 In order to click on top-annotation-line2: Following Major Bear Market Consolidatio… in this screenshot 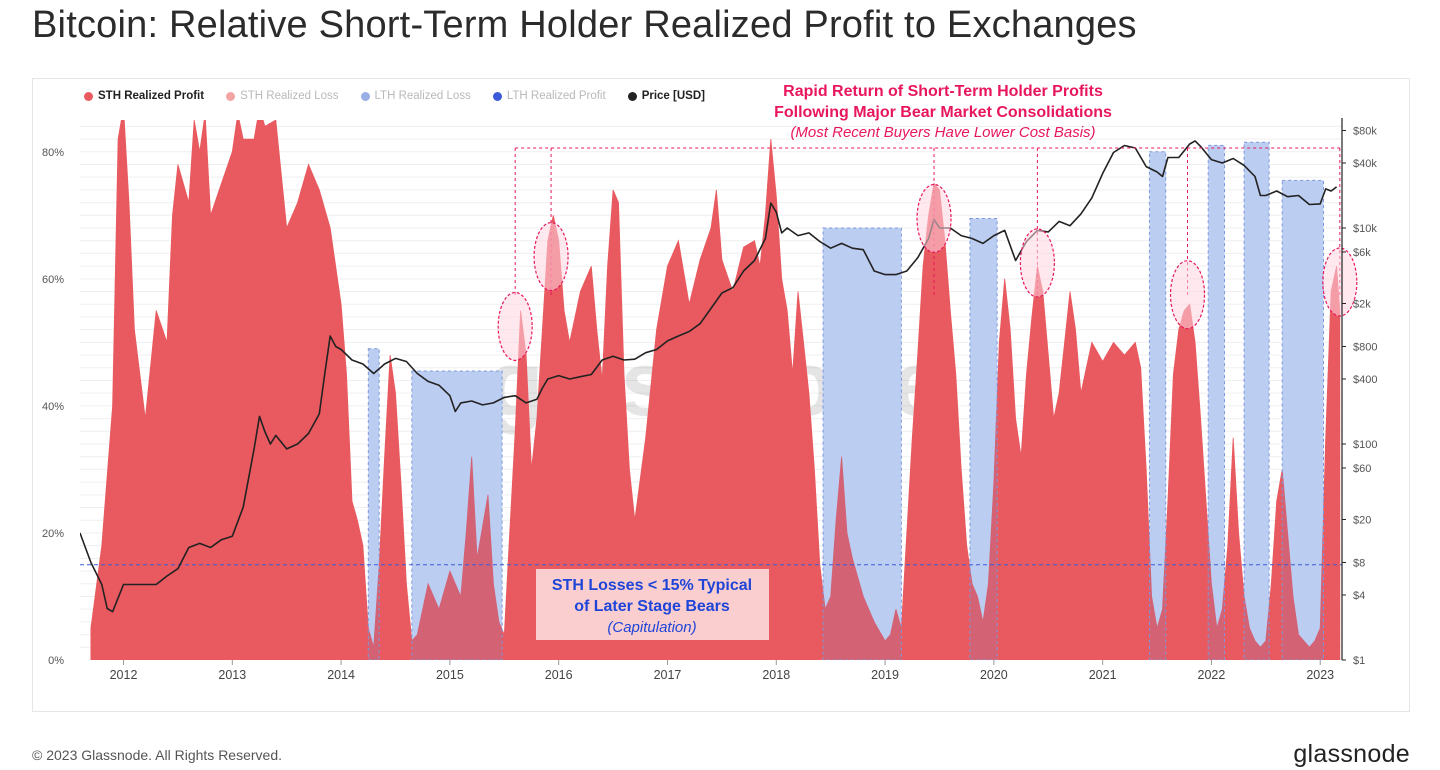, I will do `click(943, 112)`.